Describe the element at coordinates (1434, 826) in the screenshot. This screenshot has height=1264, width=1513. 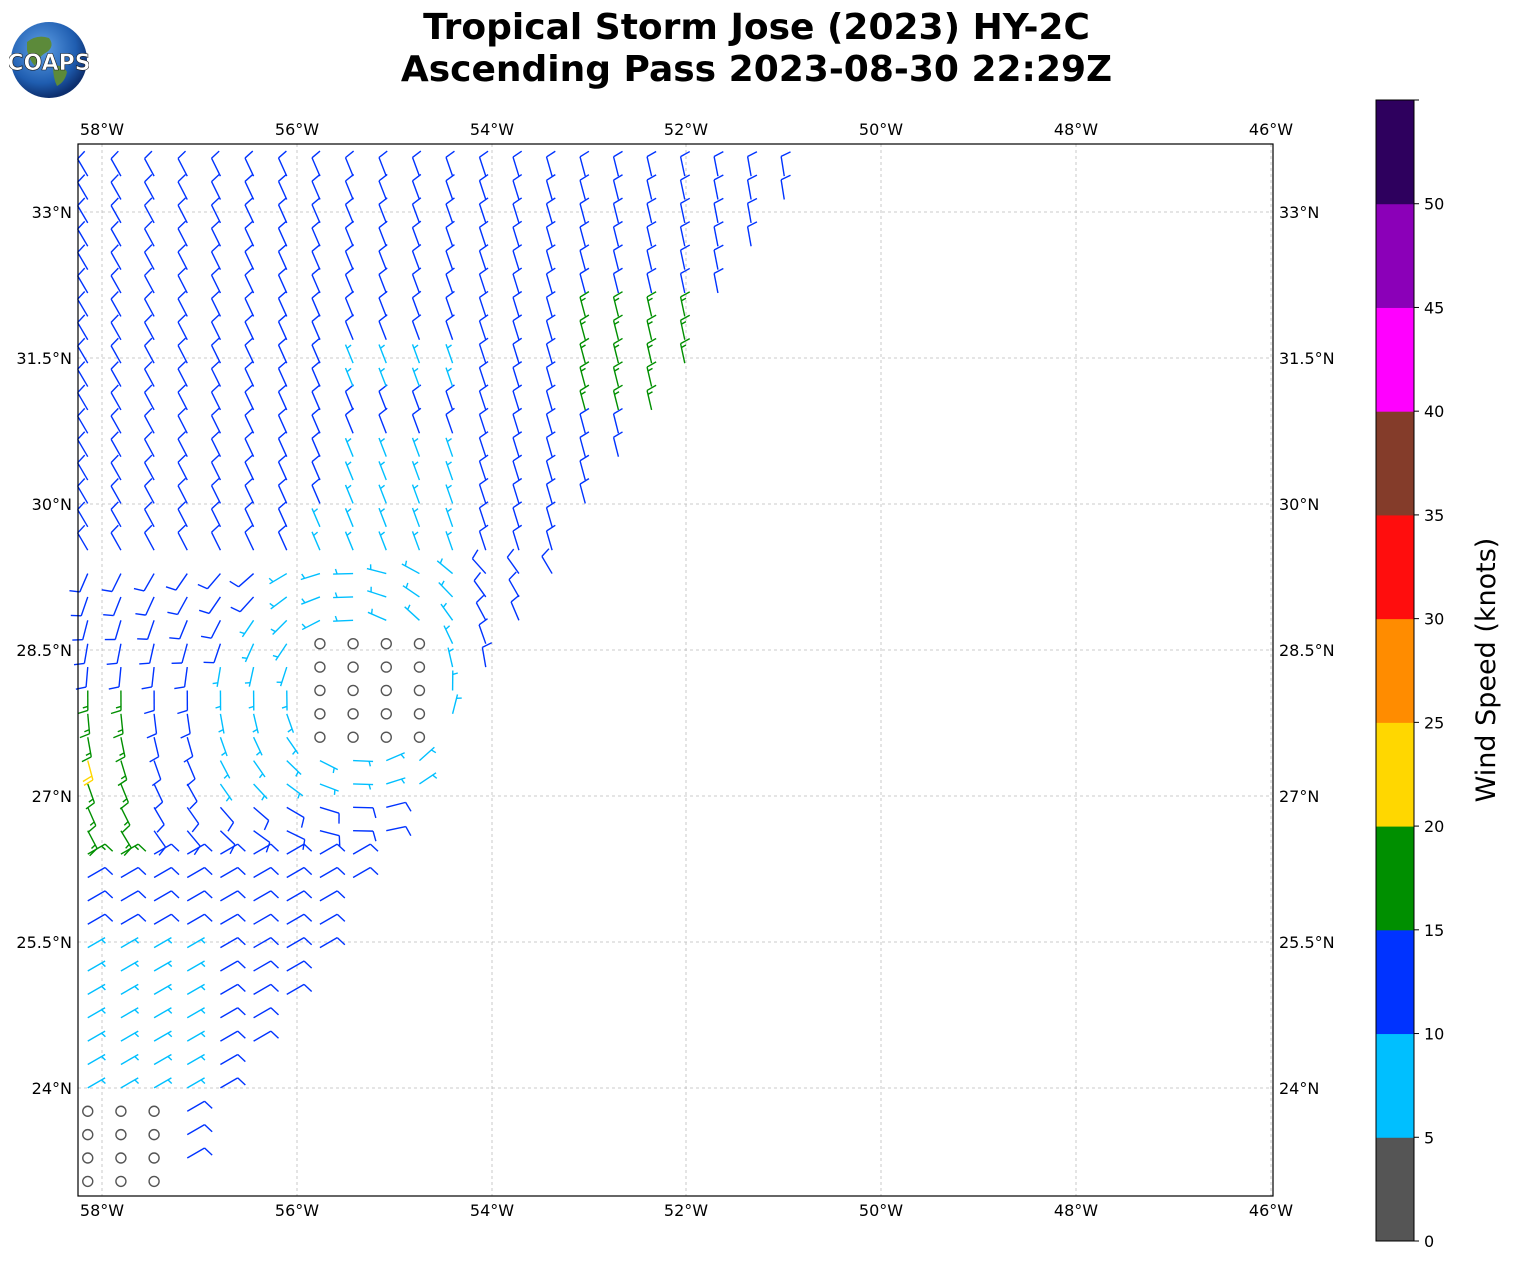
I see `colorbar-tick-label: 20` at that location.